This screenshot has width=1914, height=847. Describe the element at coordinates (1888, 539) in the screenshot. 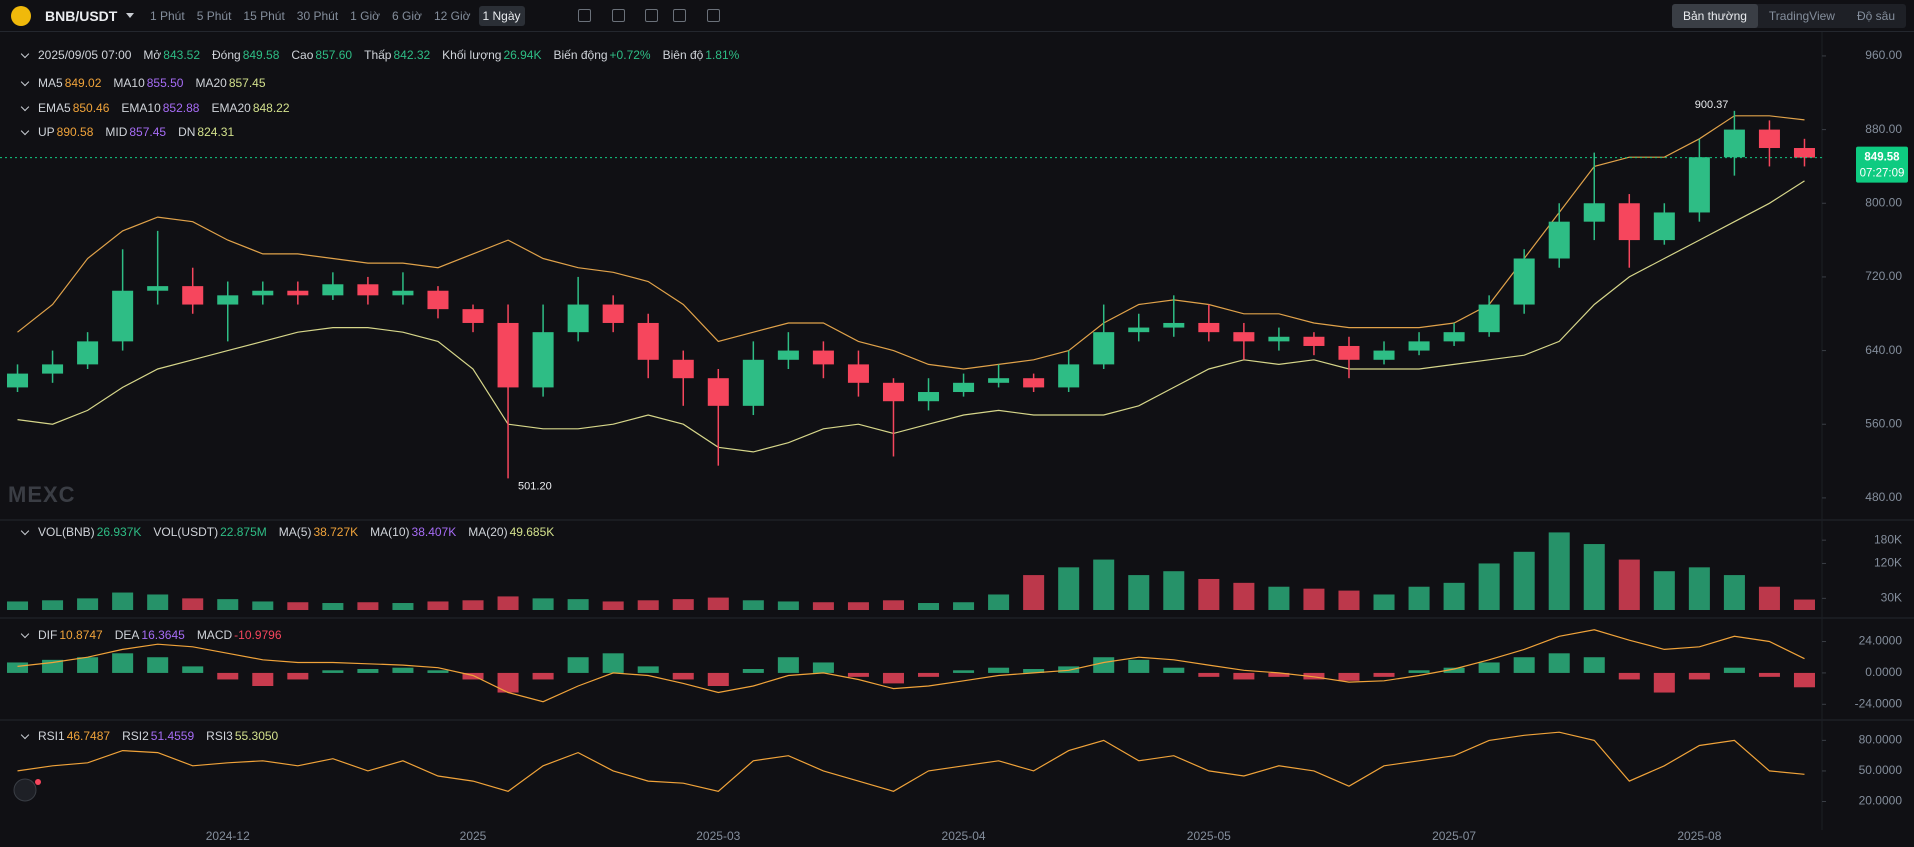

I see `y-tick-label: 180K` at that location.